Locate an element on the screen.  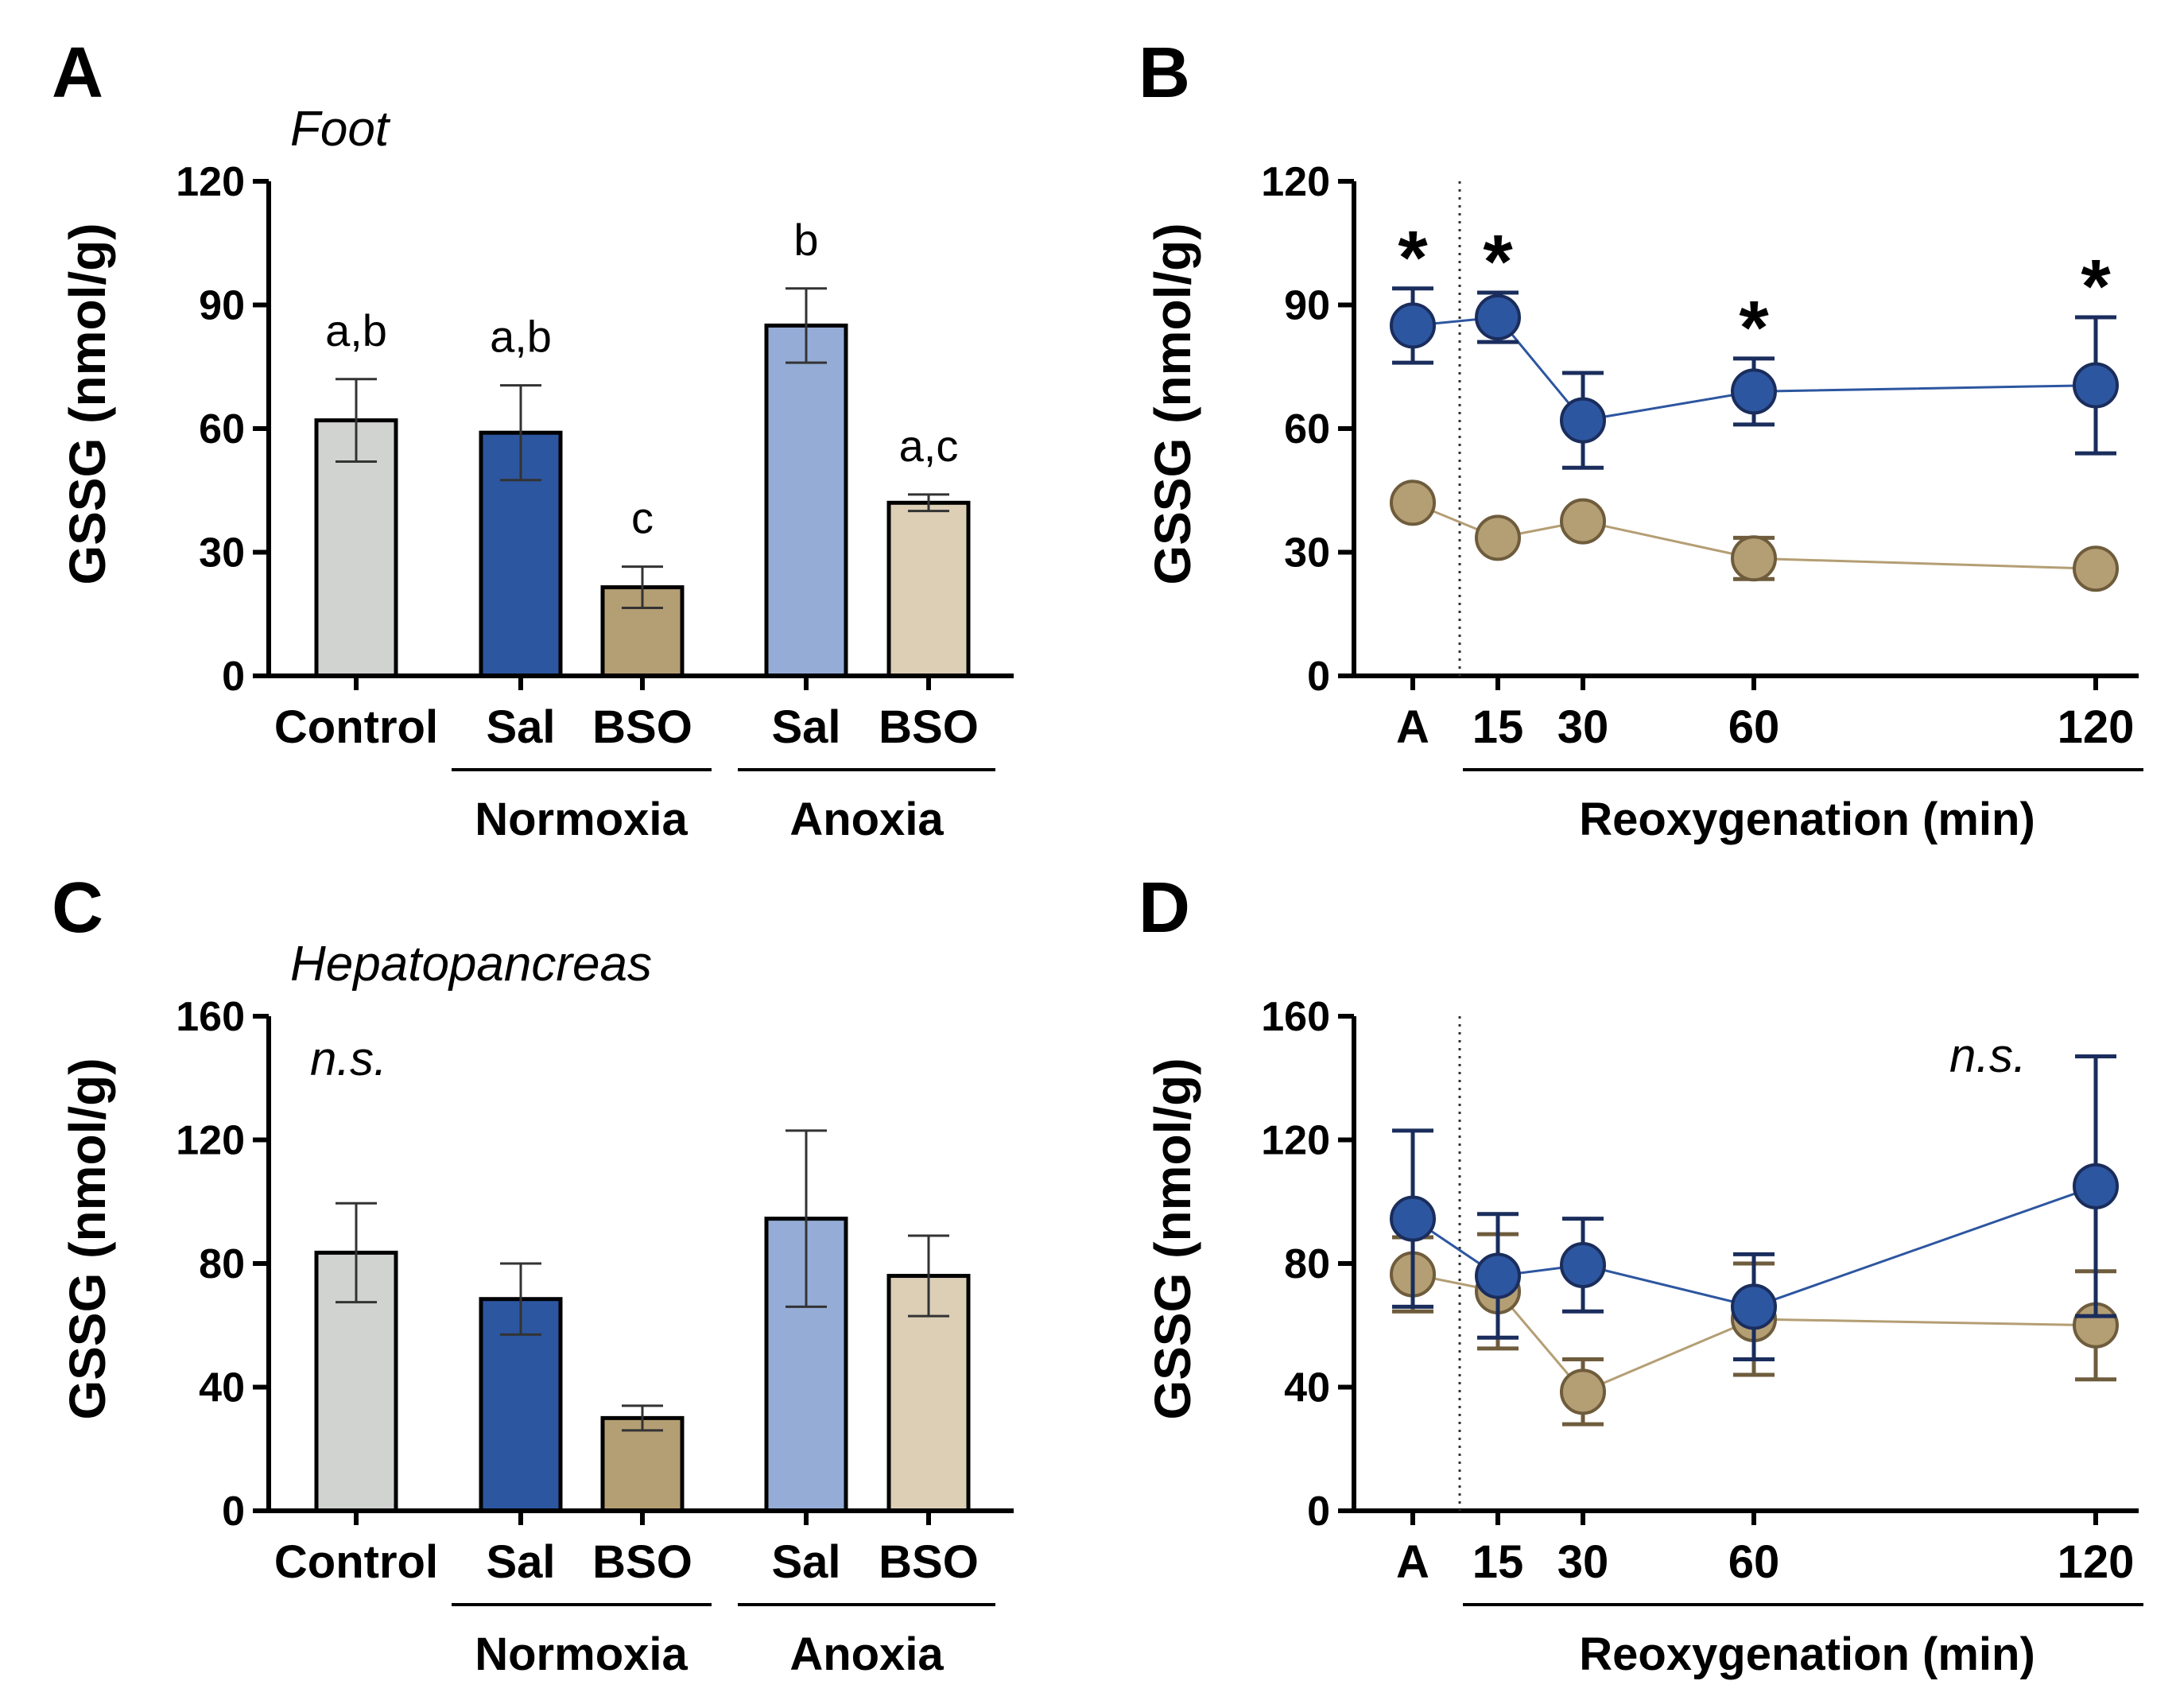
panel-a-y-tick-label: 90 is located at coordinates (222, 306).